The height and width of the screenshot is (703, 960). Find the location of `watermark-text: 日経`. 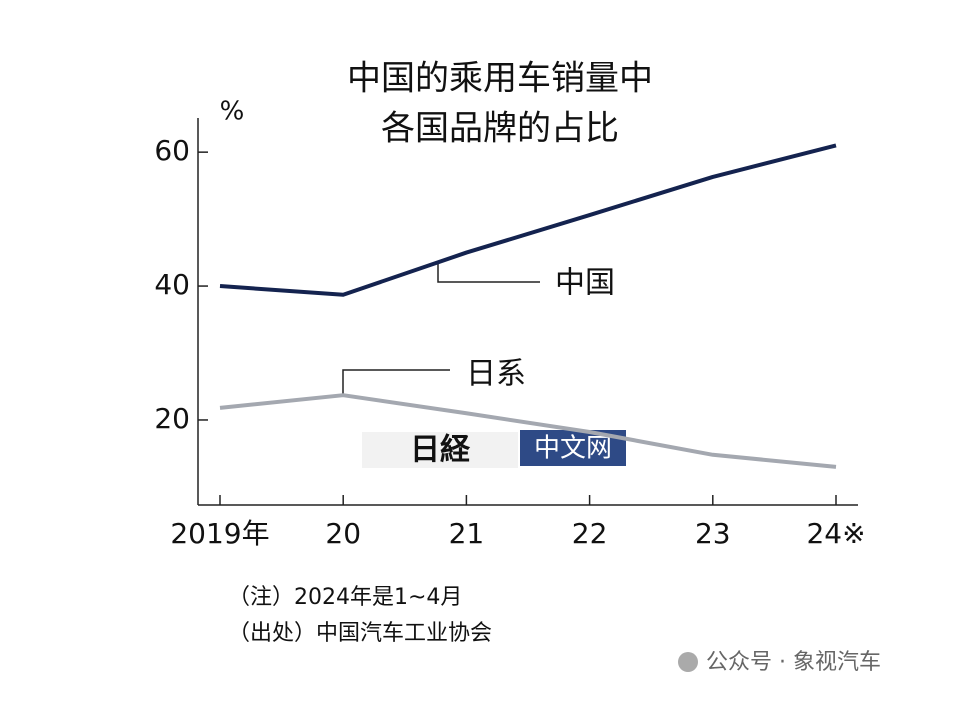

watermark-text: 日経 is located at coordinates (440, 450).